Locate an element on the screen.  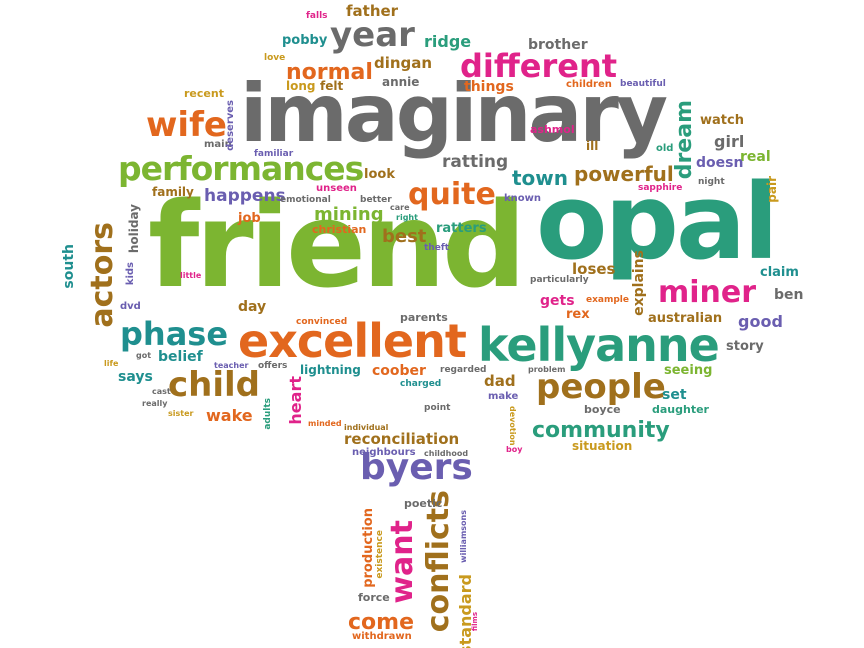
word-main: main is located at coordinates (218, 144).